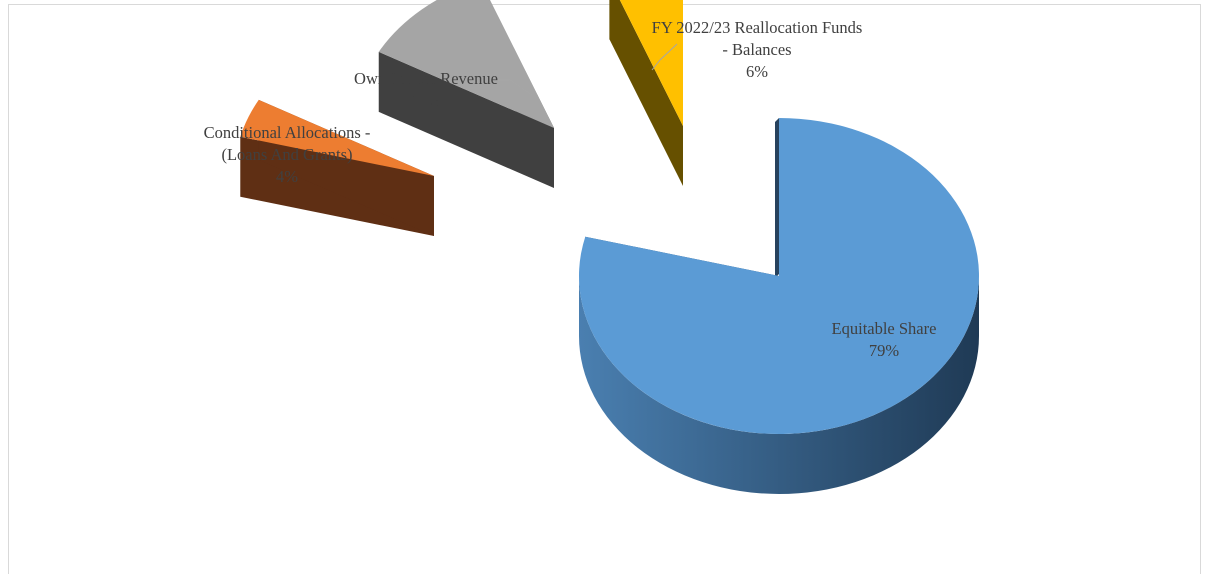 The height and width of the screenshot is (574, 1205). I want to click on data-label-2-line-1: Conditional Allocations -, so click(287, 132).